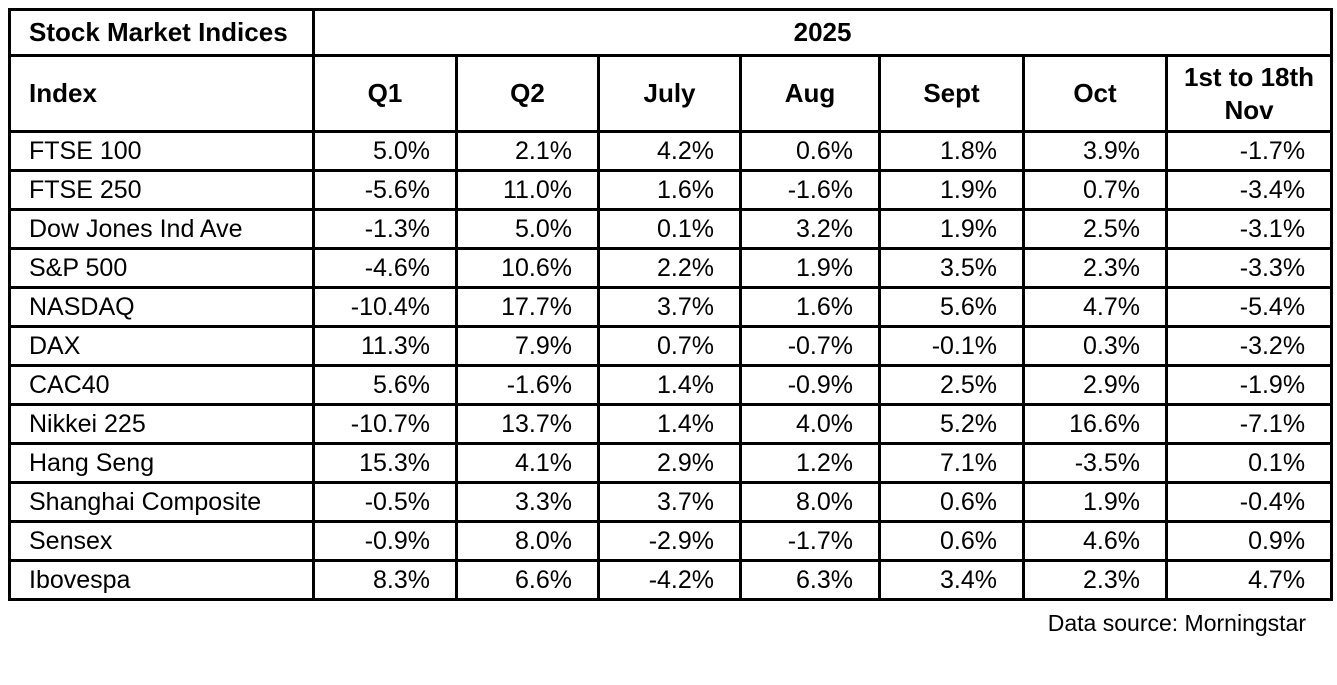  What do you see at coordinates (1095, 93) in the screenshot?
I see `column-header-oct: Oct` at bounding box center [1095, 93].